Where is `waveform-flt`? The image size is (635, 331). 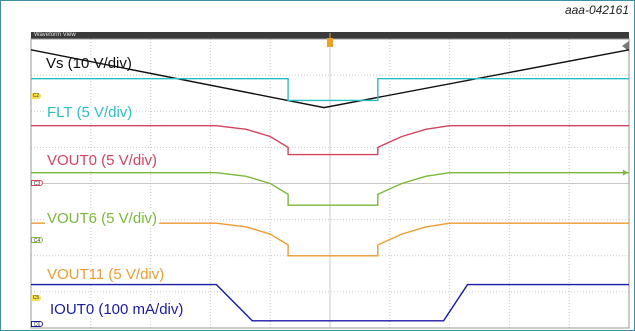
waveform-flt is located at coordinates (330, 90).